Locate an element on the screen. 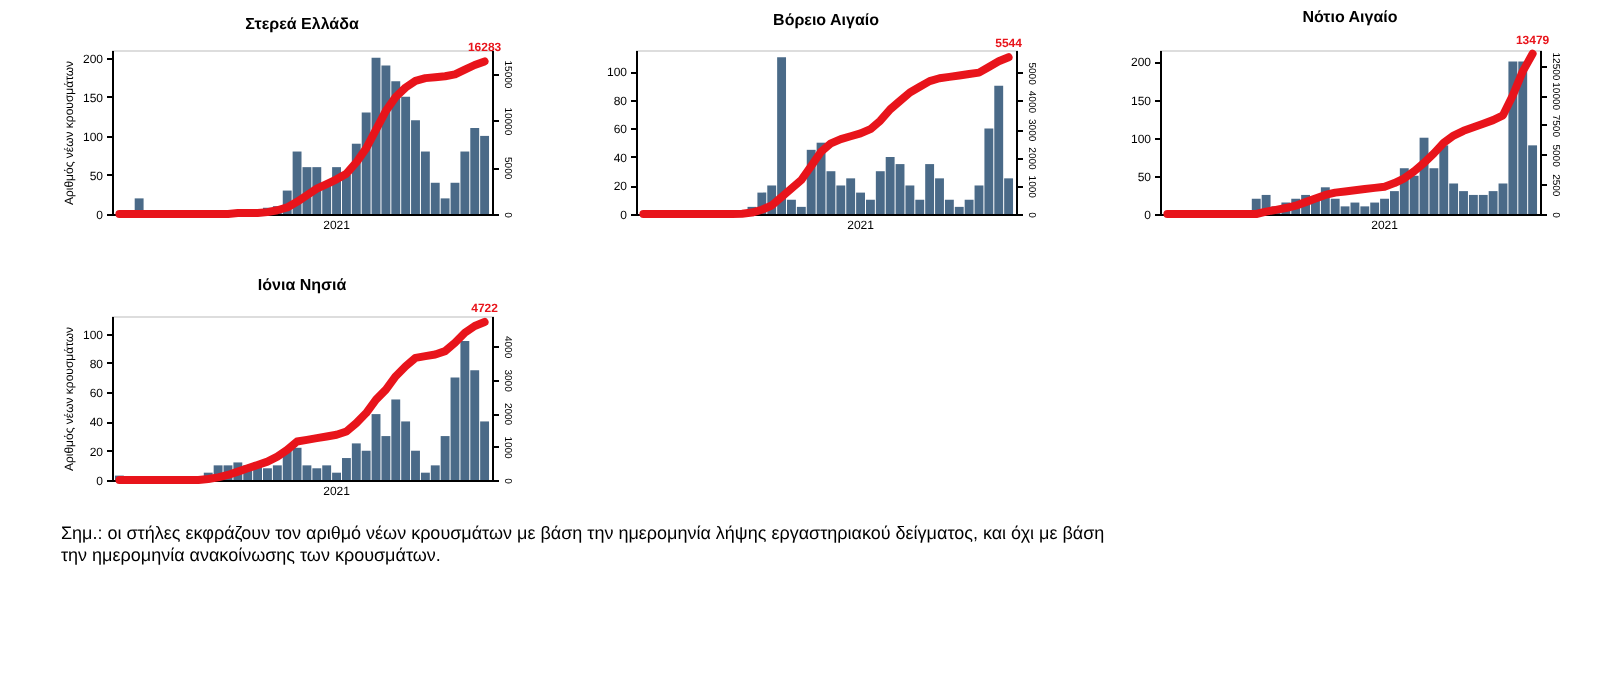 The image size is (1616, 676). text: Σημ.: οι στήλες εκφράζουν τον αριθμό νέων κρουσμάτων με βάση την ημερομηνία λήψης εργαστηριακού δείγματος, και όχι με βάση την ημερομηνία ανακοίνωσης των κρουσμάτων. is located at coordinates (582, 544).